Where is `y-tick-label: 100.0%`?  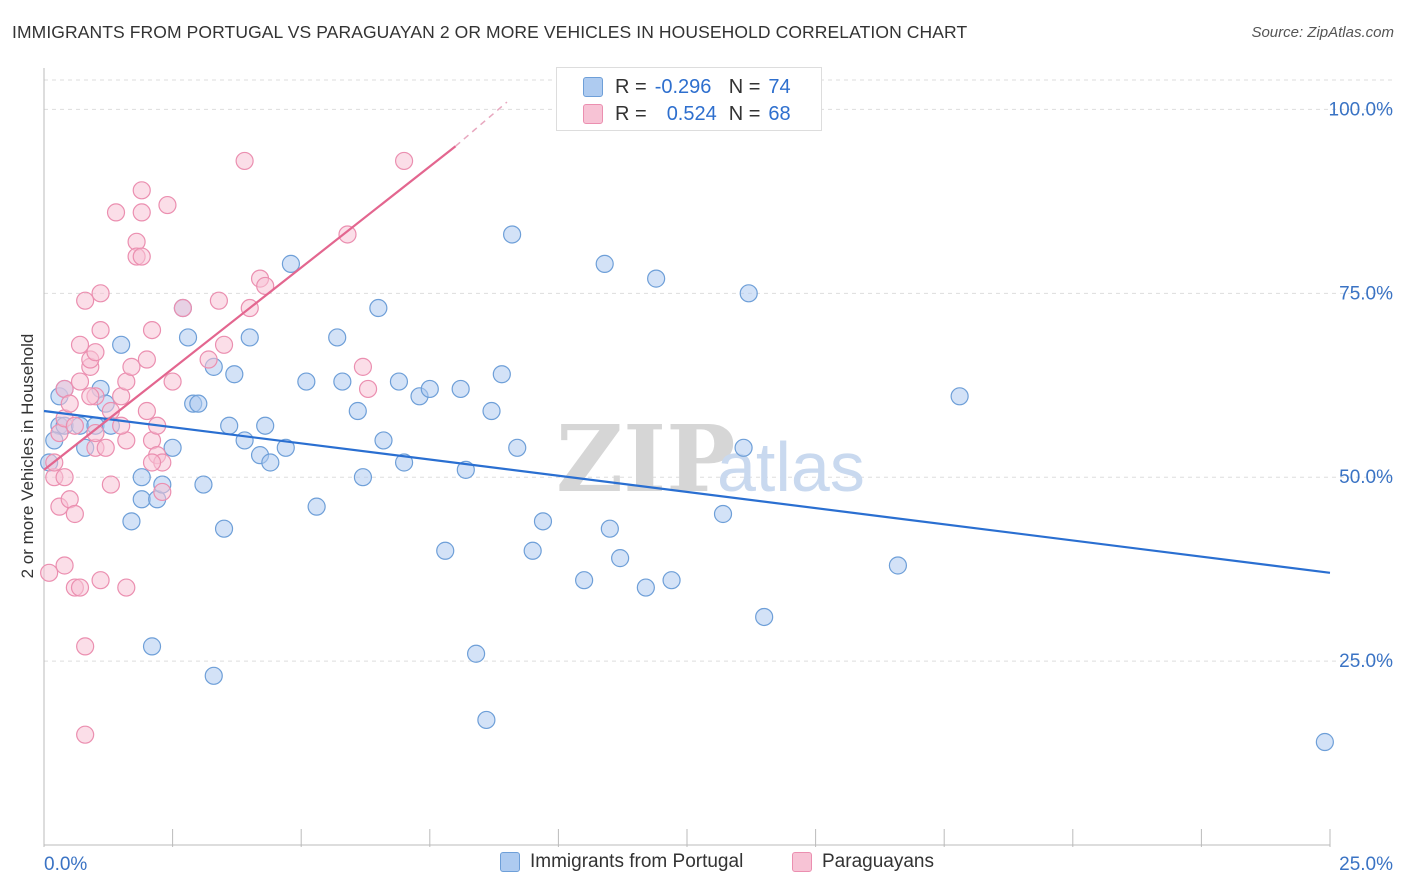 y-tick-label: 100.0% is located at coordinates (1361, 109).